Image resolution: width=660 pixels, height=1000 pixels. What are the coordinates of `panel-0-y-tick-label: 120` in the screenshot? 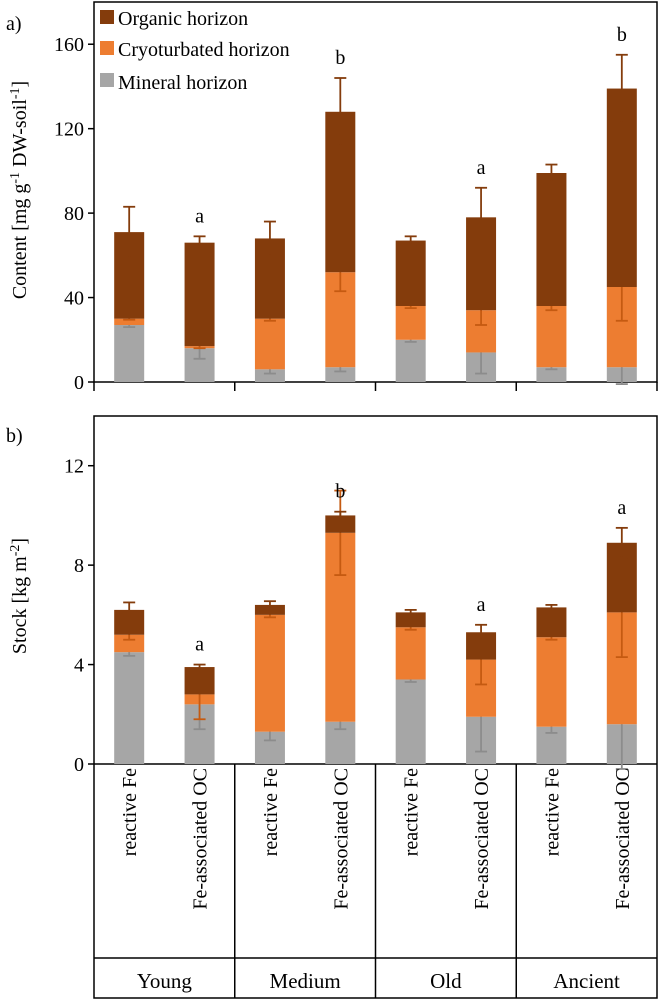 It's located at (69, 130).